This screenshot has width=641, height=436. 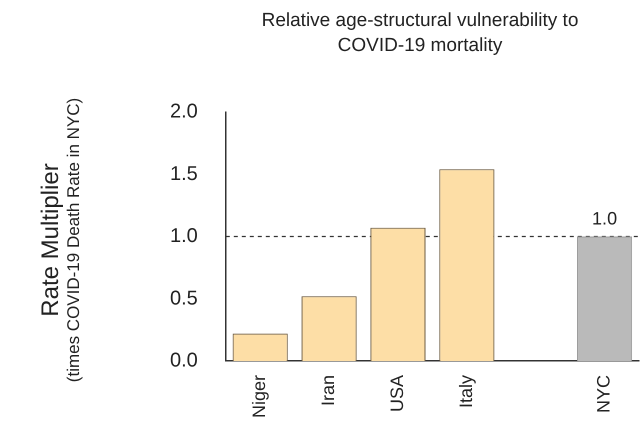 What do you see at coordinates (605, 218) in the screenshot?
I see `data-label: 1.0` at bounding box center [605, 218].